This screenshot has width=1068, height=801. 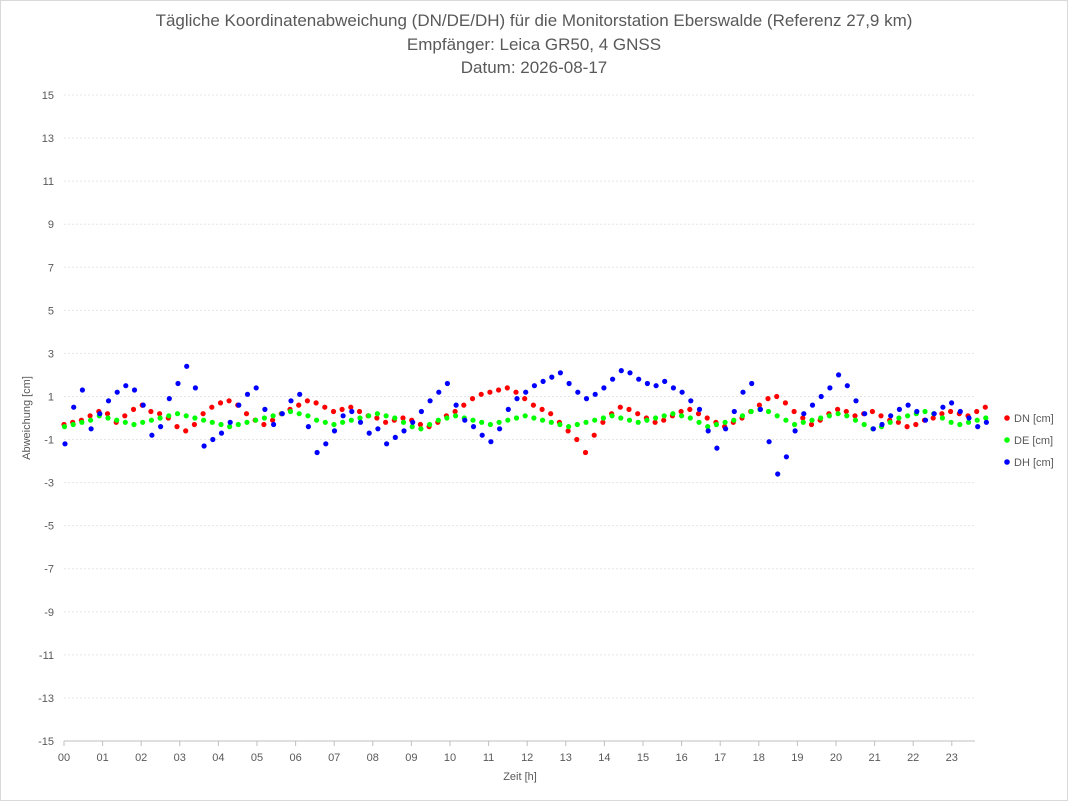 I want to click on y-tick-label: 9, so click(x=51, y=225).